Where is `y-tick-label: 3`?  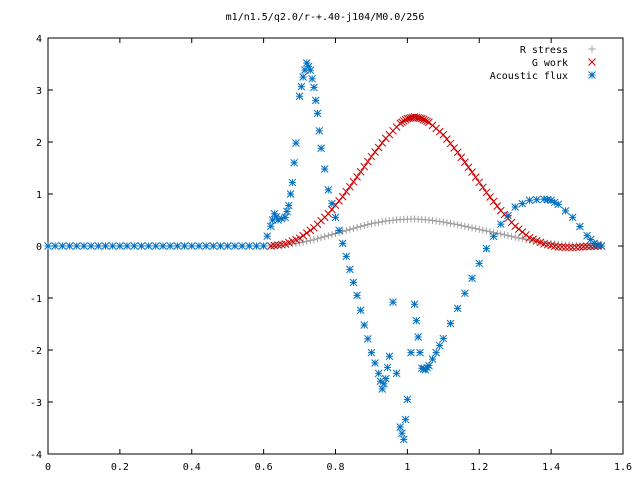
y-tick-label: 3 is located at coordinates (39, 91).